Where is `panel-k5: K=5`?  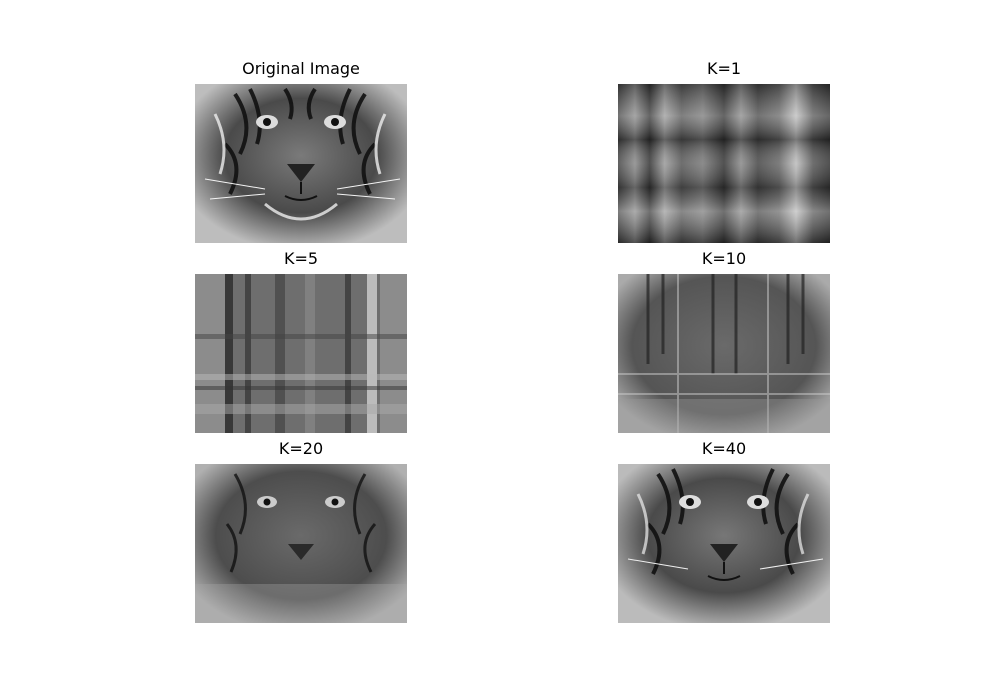 panel-k5: K=5 is located at coordinates (301, 341).